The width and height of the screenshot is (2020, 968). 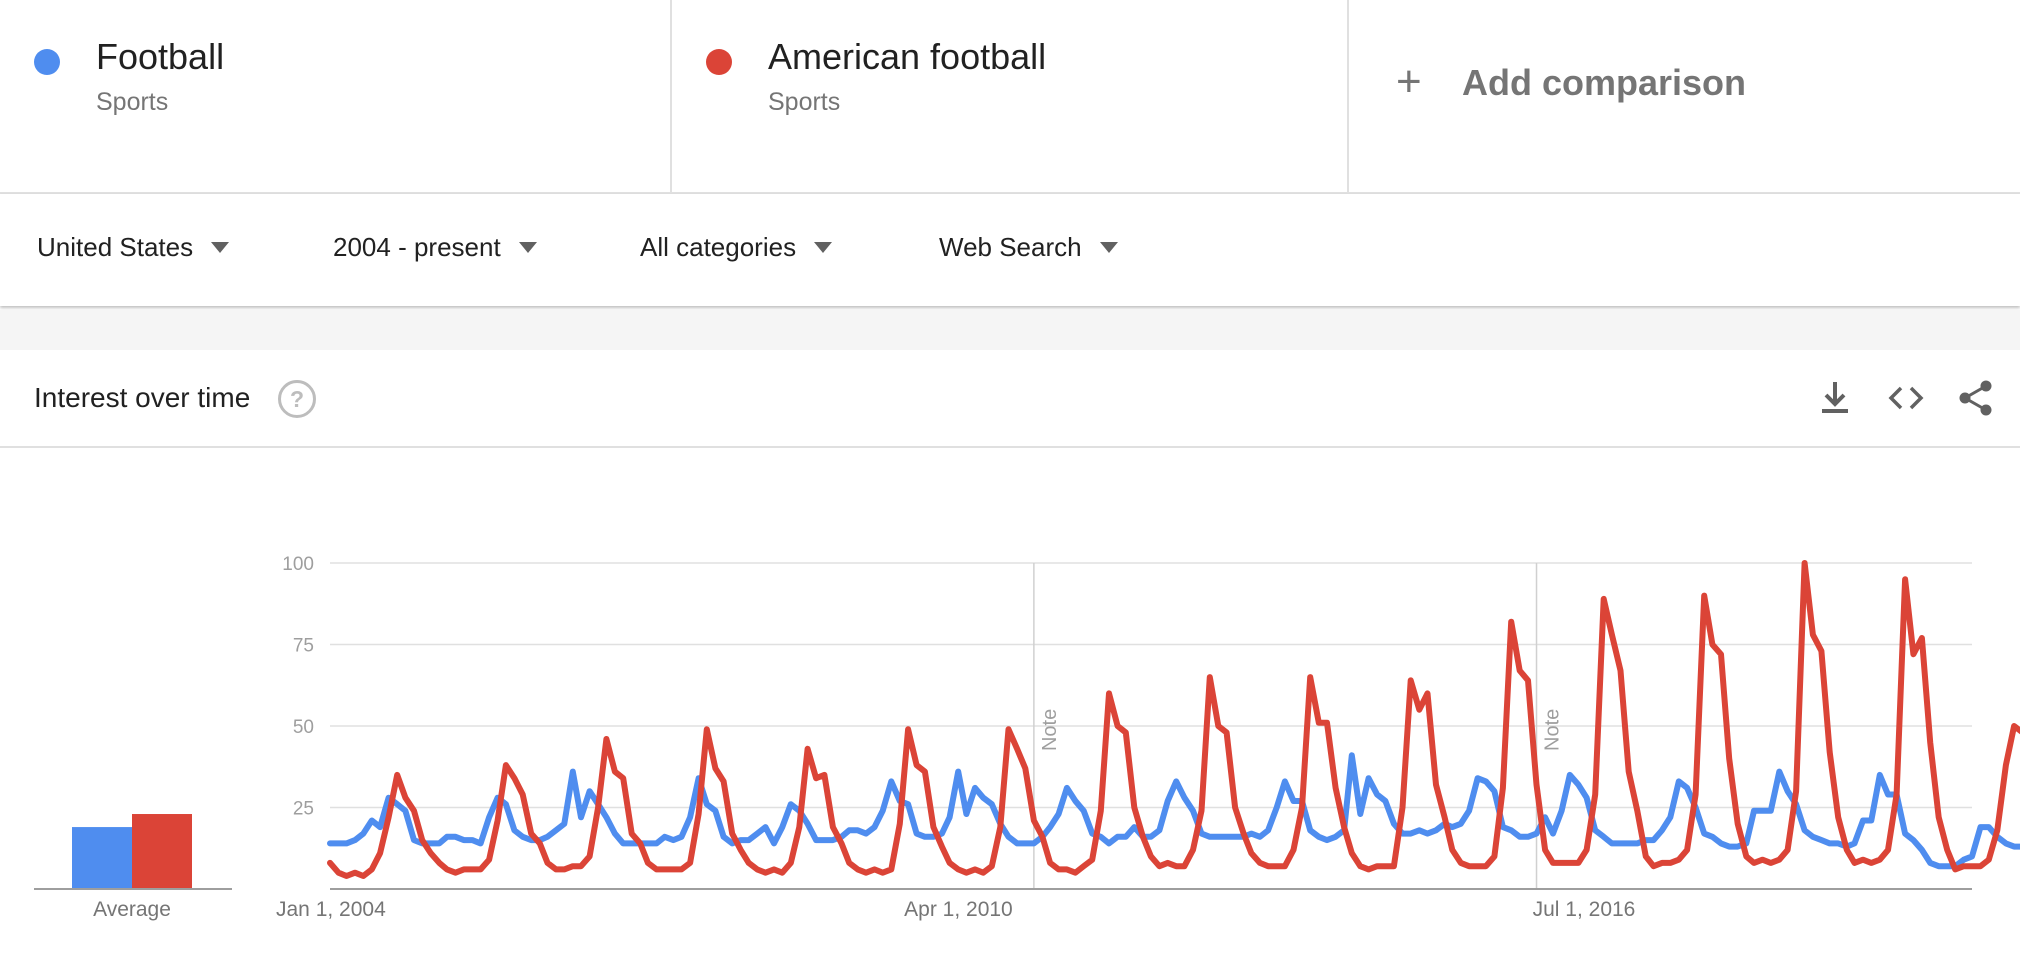 What do you see at coordinates (335, 96) in the screenshot?
I see `term-football: Football Sports` at bounding box center [335, 96].